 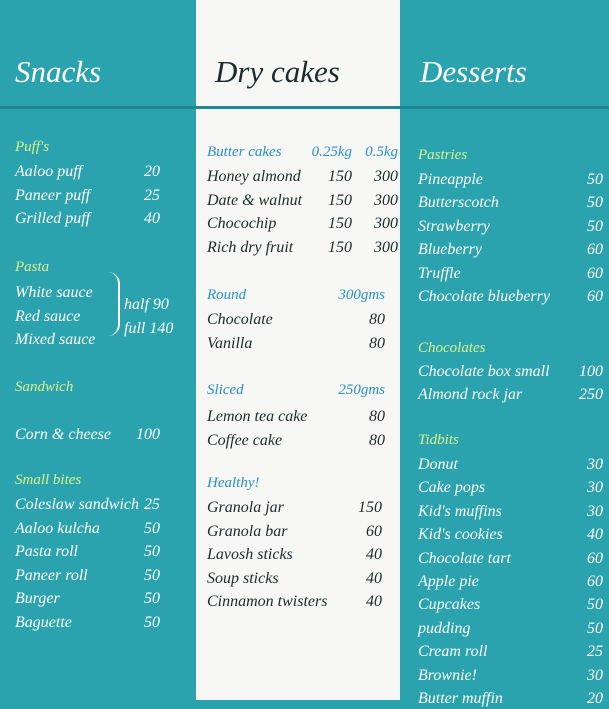 I want to click on item-name: Blueberry, so click(x=450, y=250).